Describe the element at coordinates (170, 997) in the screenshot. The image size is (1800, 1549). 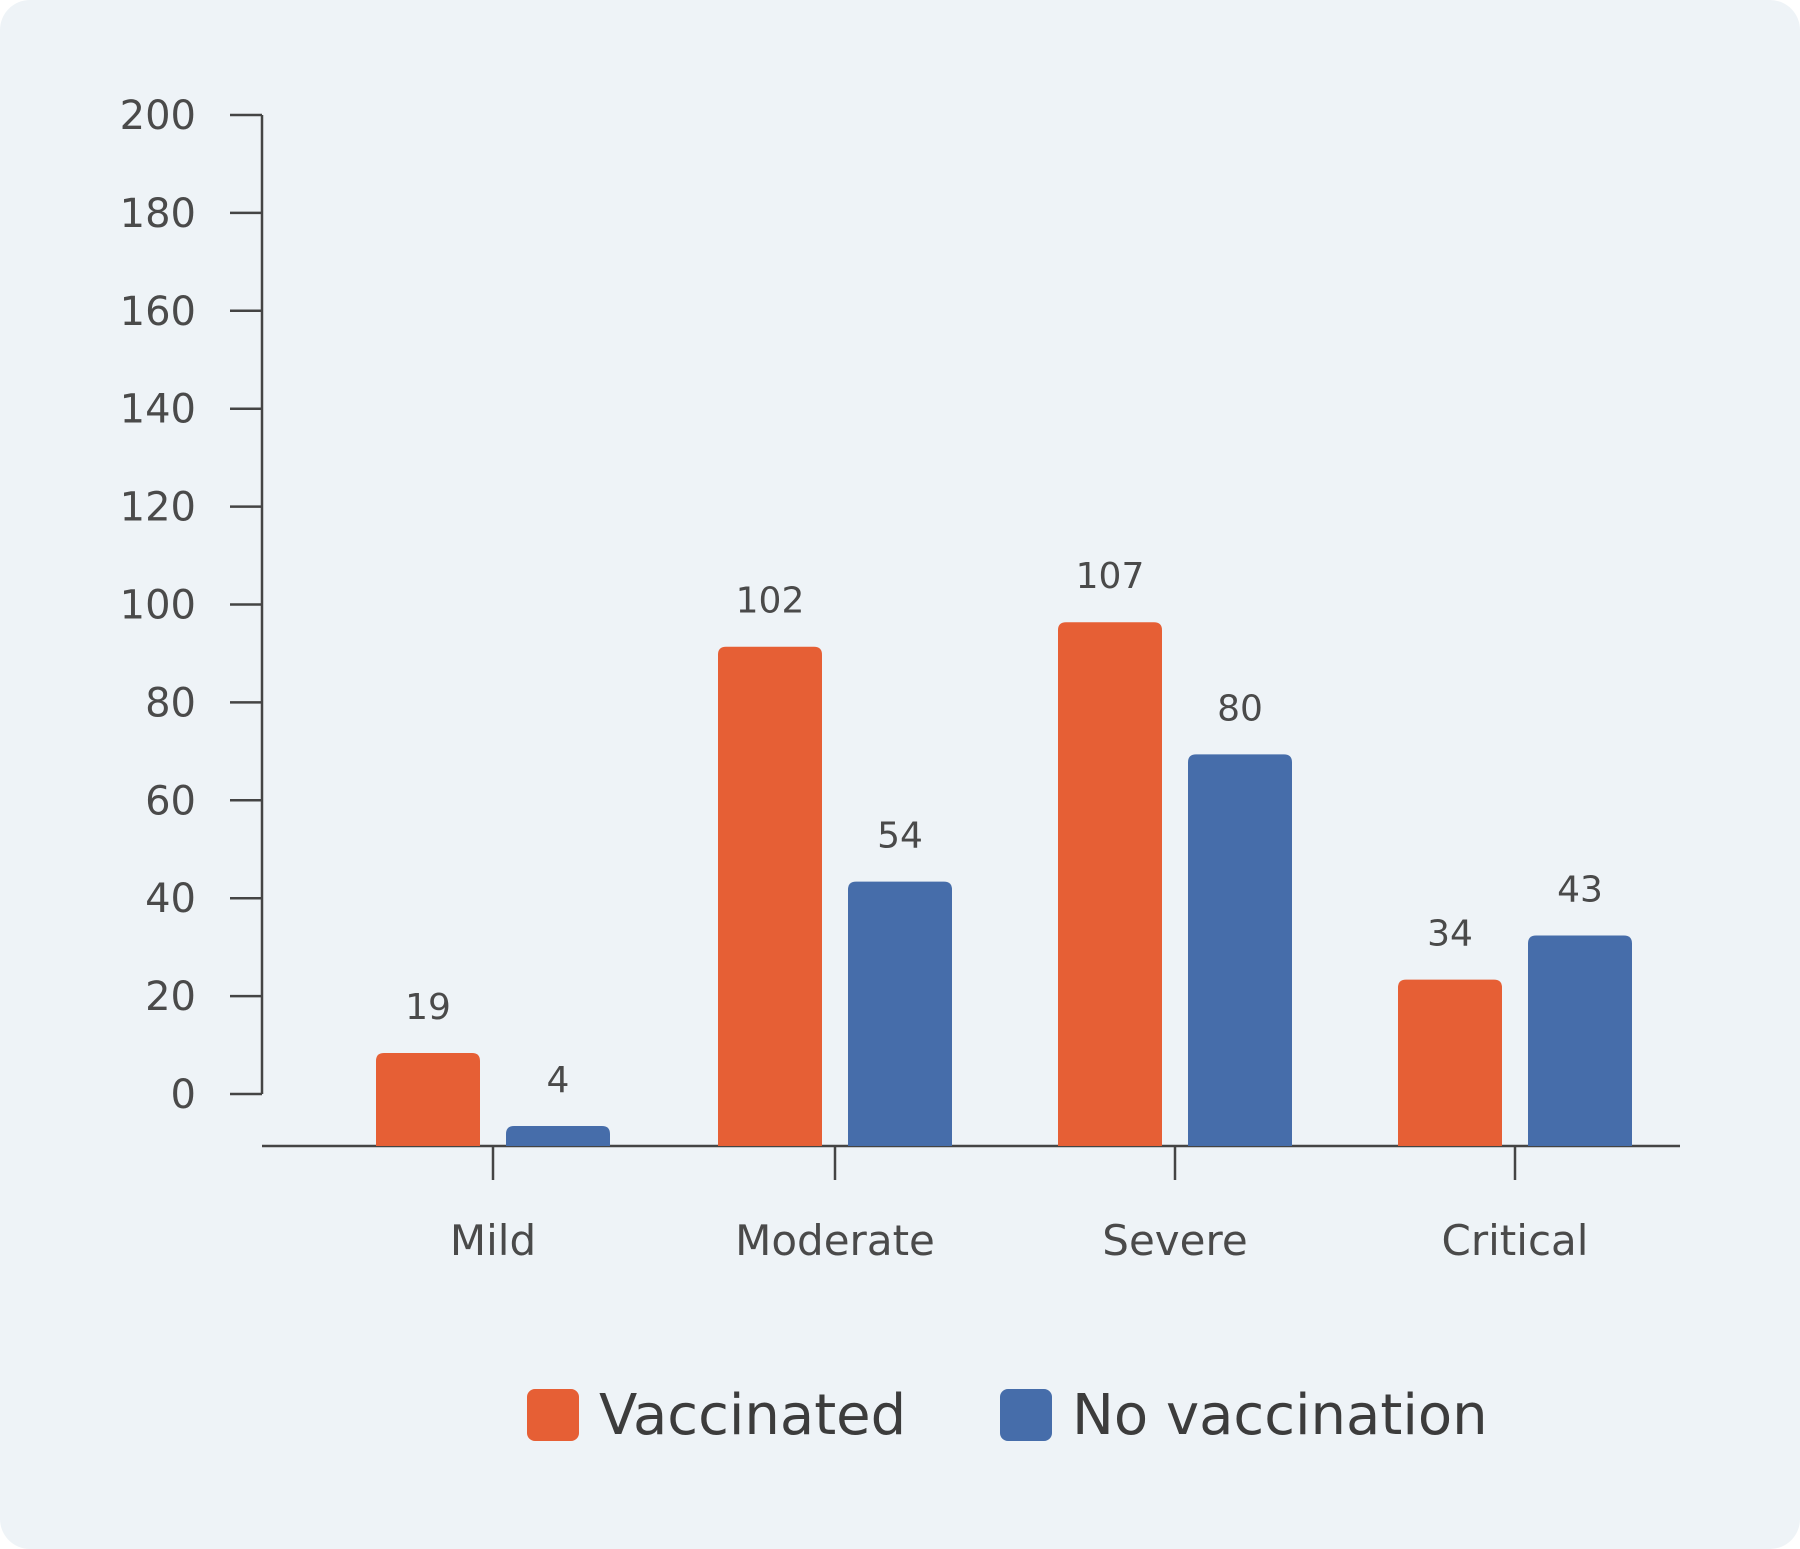
I see `y-tick-label: 20` at that location.